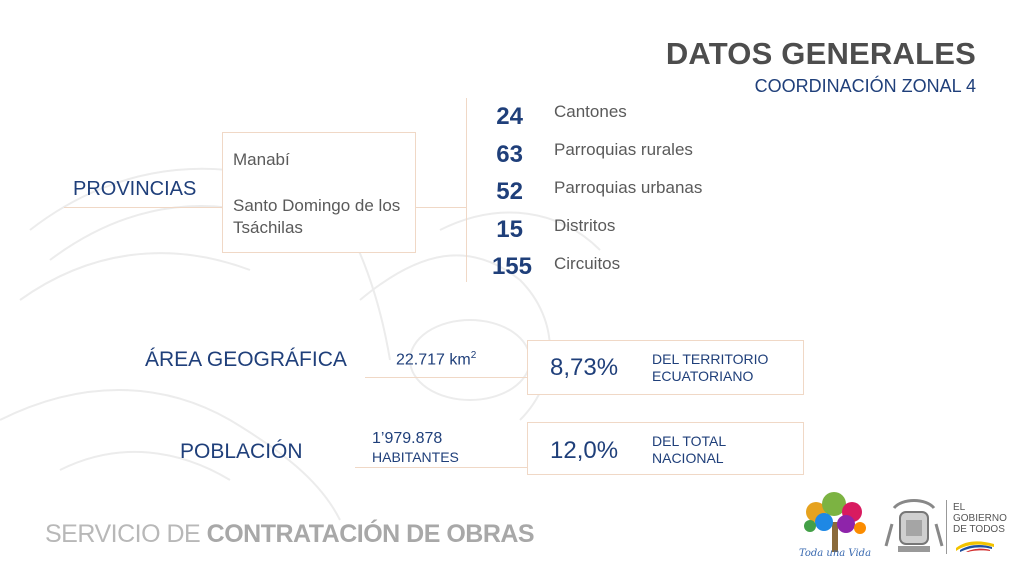 The width and height of the screenshot is (1024, 576). I want to click on government-logo-text: EL GOBIERNO DE TODOS, so click(980, 518).